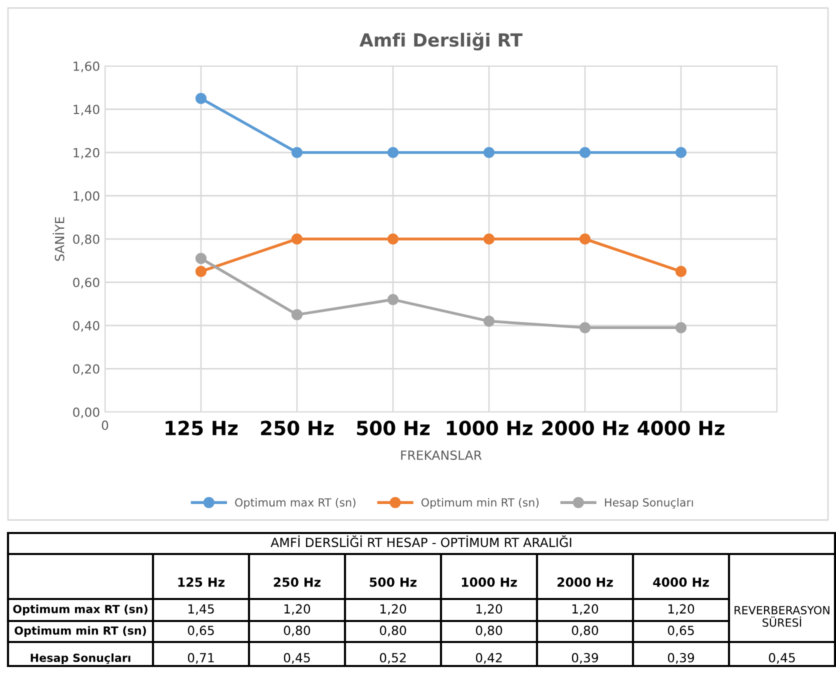  What do you see at coordinates (297, 428) in the screenshot?
I see `x-tick-label: 250 Hz` at bounding box center [297, 428].